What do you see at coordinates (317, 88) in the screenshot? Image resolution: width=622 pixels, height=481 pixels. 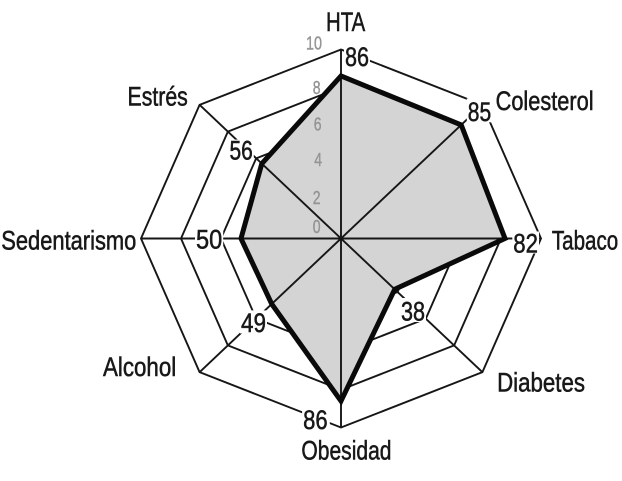 I see `svg-text: 8` at bounding box center [317, 88].